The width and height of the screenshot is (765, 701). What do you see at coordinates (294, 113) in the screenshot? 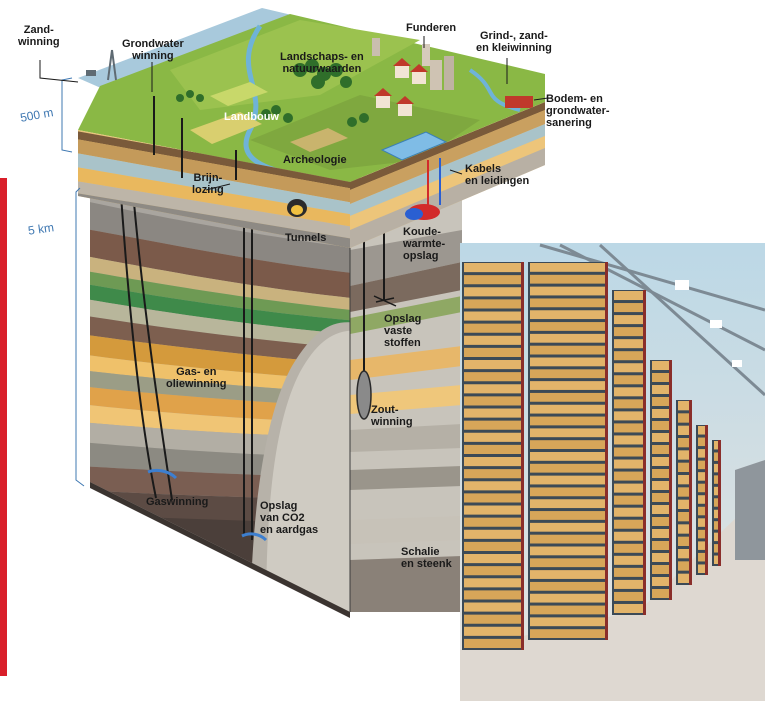
I see `leader-lines` at bounding box center [294, 113].